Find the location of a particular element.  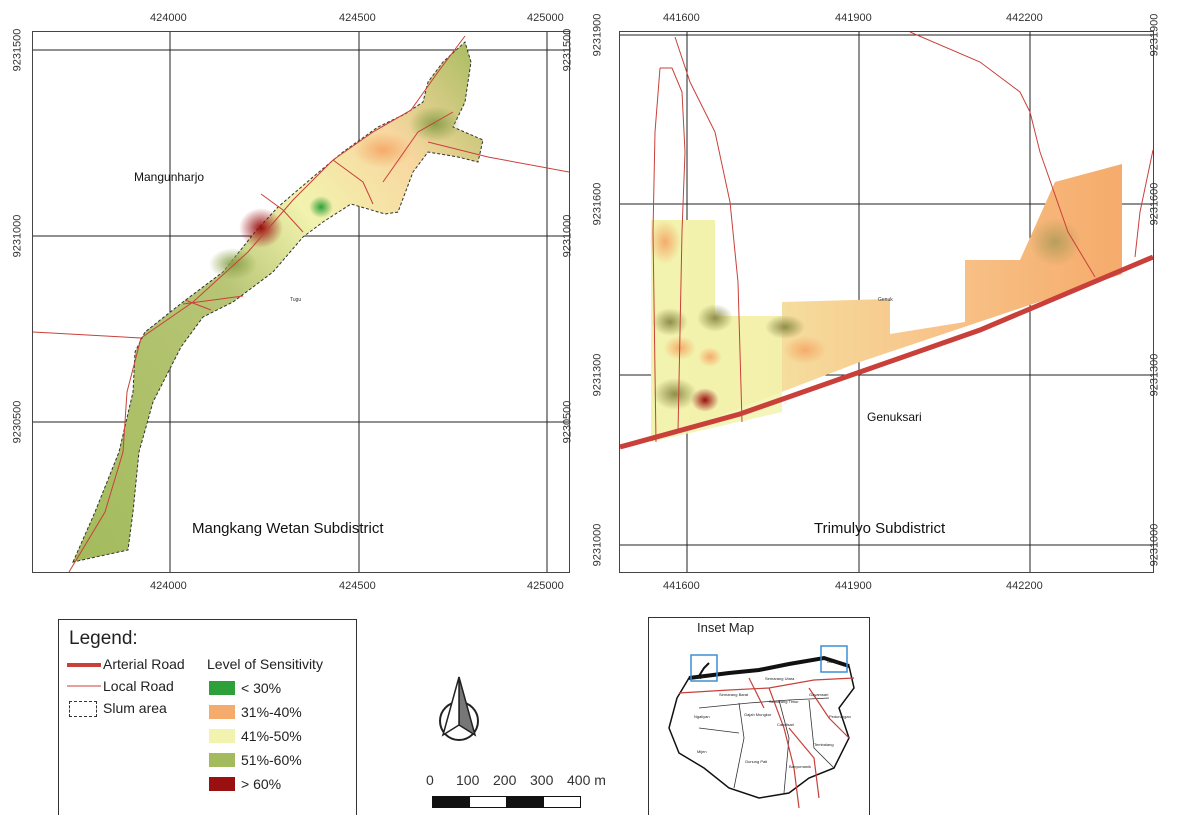

legend-sensitivity-title: Level of Sensitivity is located at coordinates (265, 664).